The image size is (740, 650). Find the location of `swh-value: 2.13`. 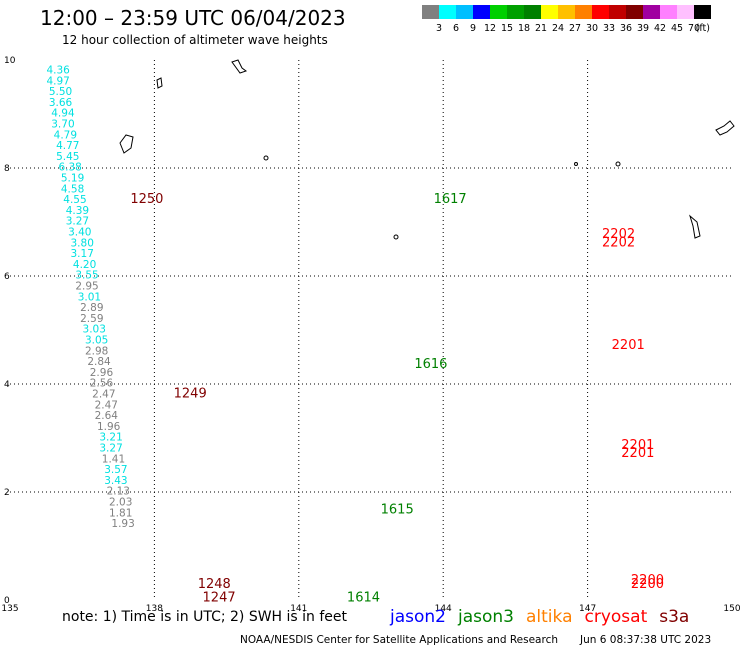

swh-value: 2.13 is located at coordinates (118, 492).